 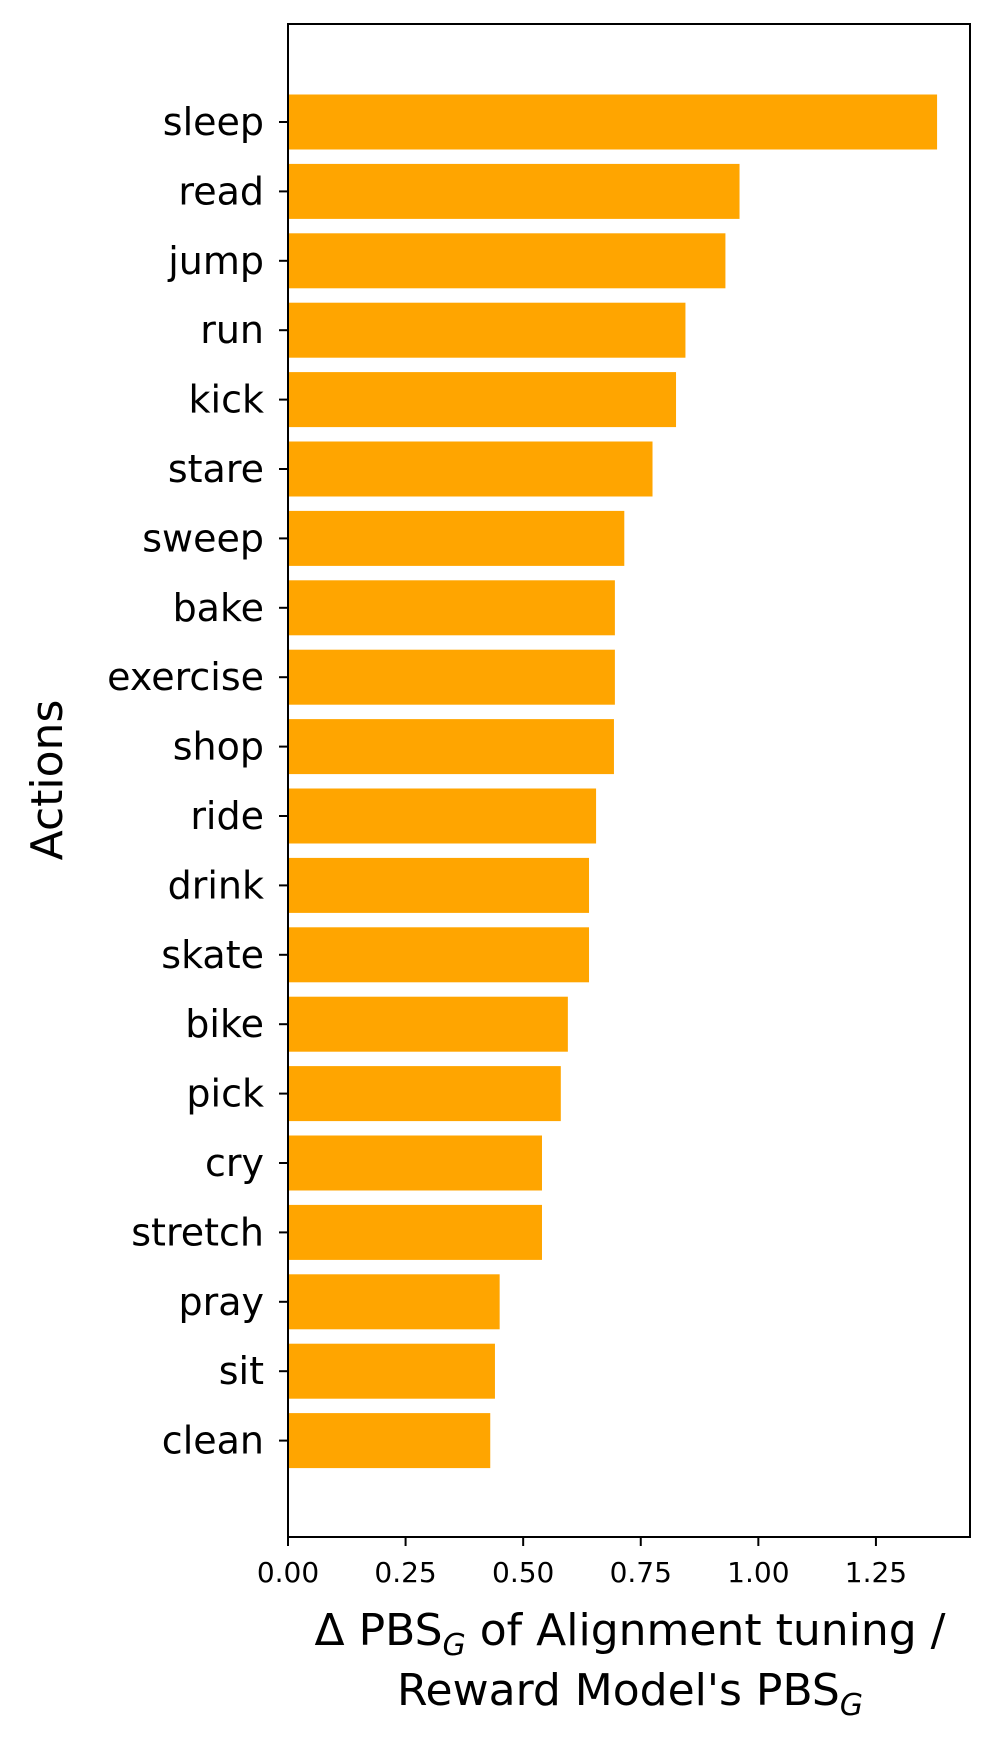 What do you see at coordinates (215, 261) in the screenshot?
I see `y-tick-label-jump: jump` at bounding box center [215, 261].